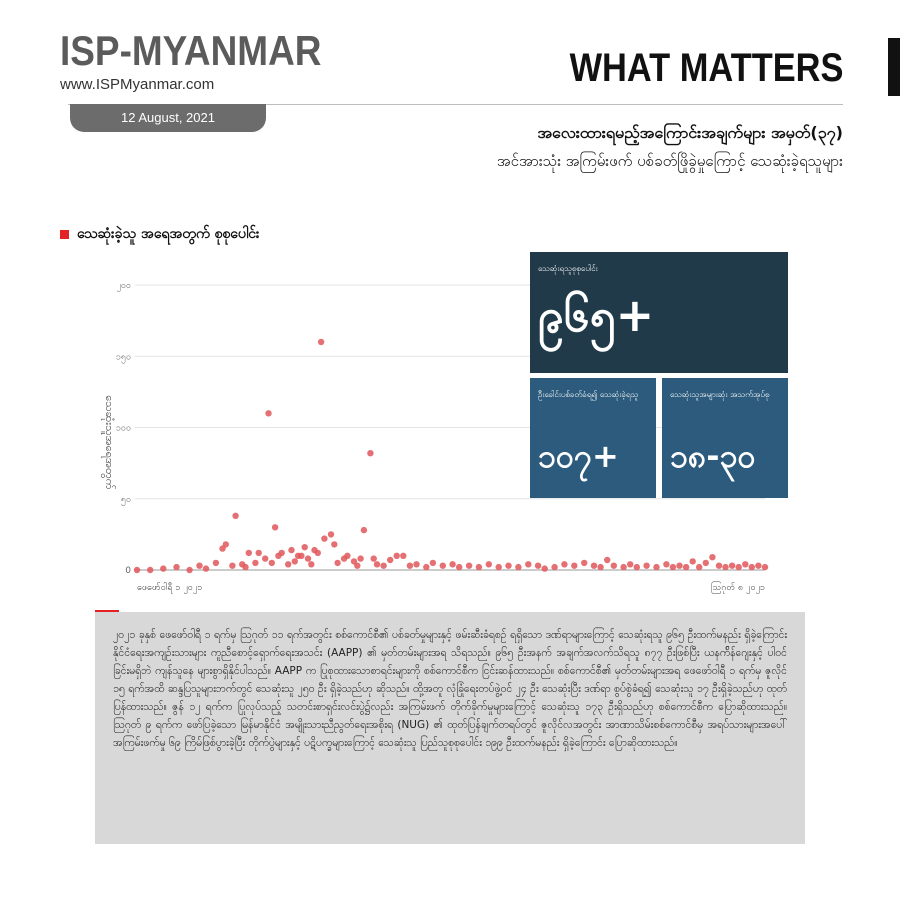 Image resolution: width=900 pixels, height=900 pixels. I want to click on header-divider, so click(455, 104).